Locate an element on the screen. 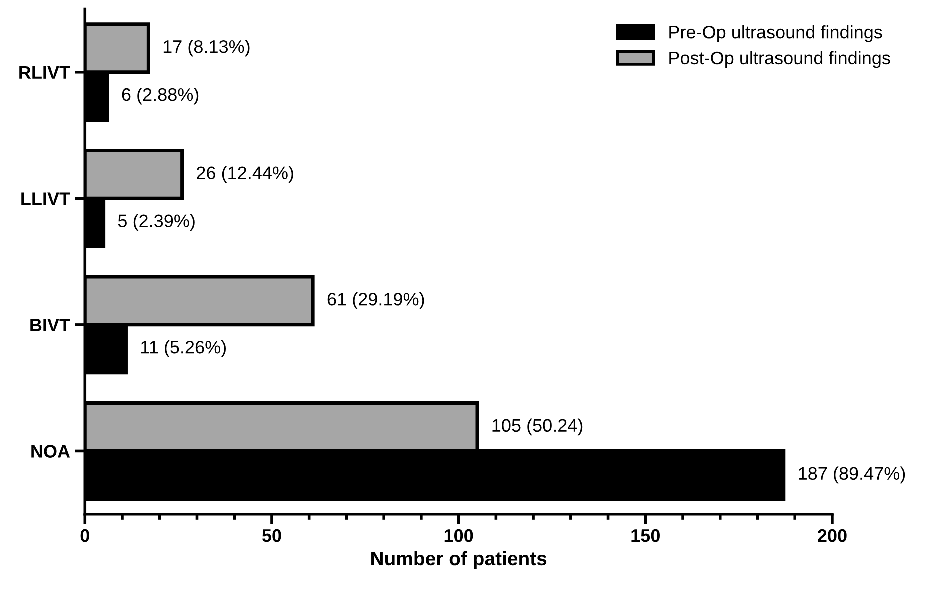 Image resolution: width=946 pixels, height=616 pixels. data-label: 187 (89.47%) is located at coordinates (852, 475).